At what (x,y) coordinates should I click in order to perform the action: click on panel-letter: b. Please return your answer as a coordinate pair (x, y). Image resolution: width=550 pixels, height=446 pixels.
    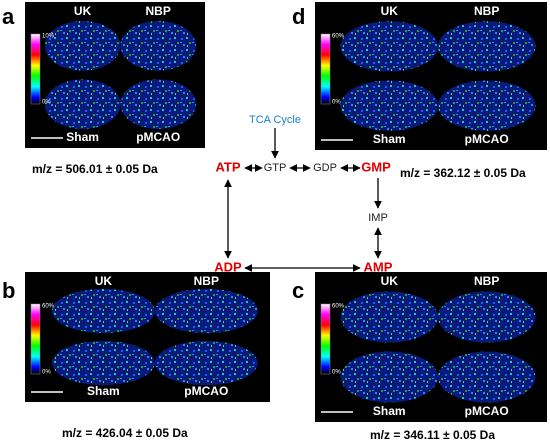
    Looking at the image, I should click on (8, 290).